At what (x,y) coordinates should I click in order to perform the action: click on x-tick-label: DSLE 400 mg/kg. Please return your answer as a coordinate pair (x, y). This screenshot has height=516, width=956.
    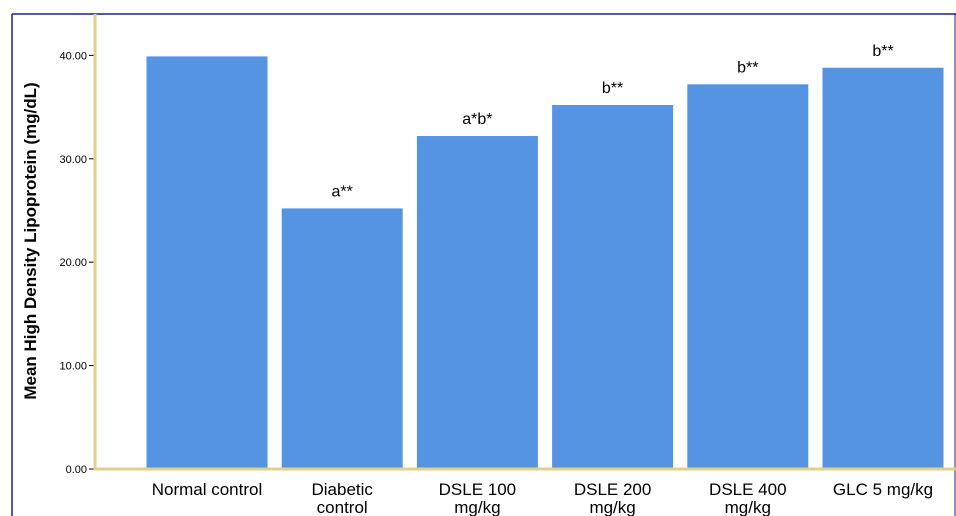
    Looking at the image, I should click on (748, 498).